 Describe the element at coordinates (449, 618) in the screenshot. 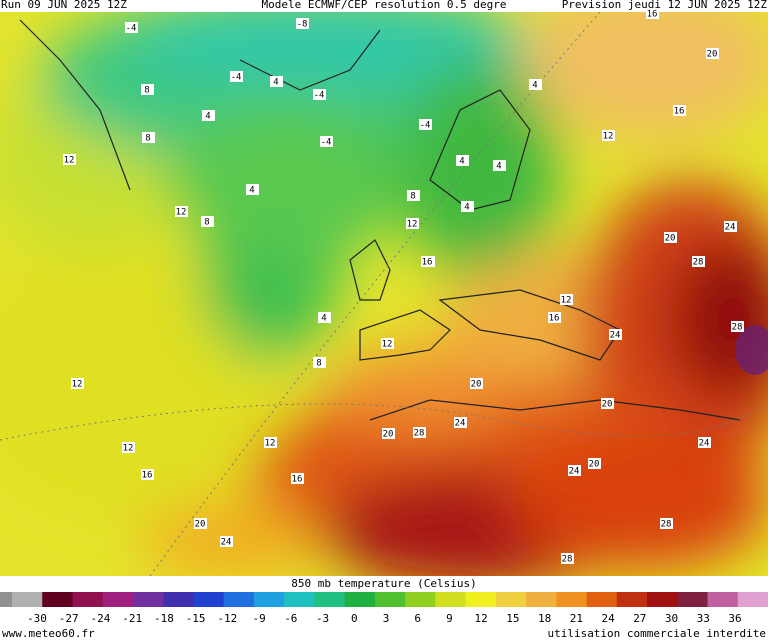

I see `colorbar-tick-label: 9` at that location.